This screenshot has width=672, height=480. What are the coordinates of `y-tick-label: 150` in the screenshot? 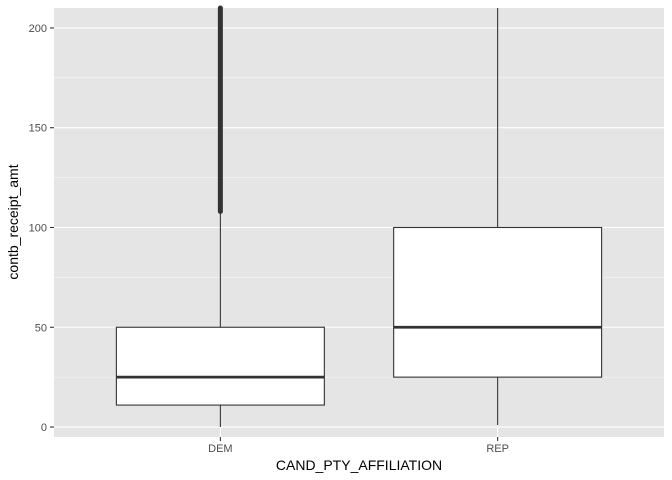 It's located at (38, 129).